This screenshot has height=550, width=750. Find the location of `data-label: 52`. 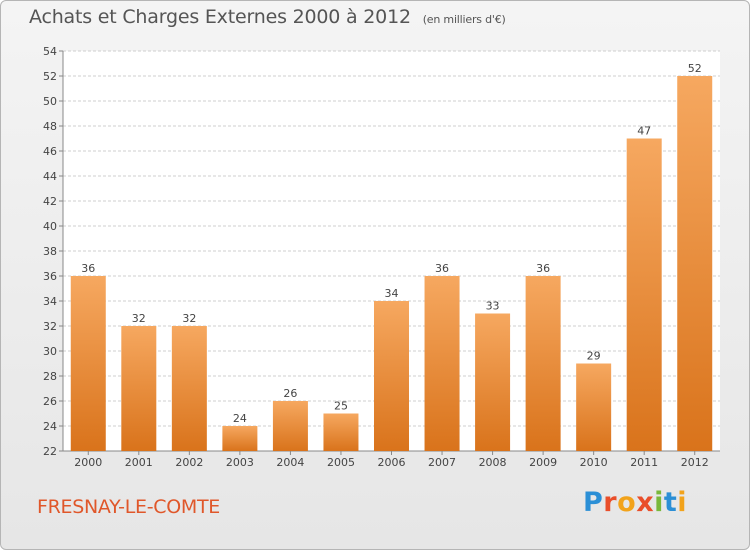

data-label: 52 is located at coordinates (695, 68).